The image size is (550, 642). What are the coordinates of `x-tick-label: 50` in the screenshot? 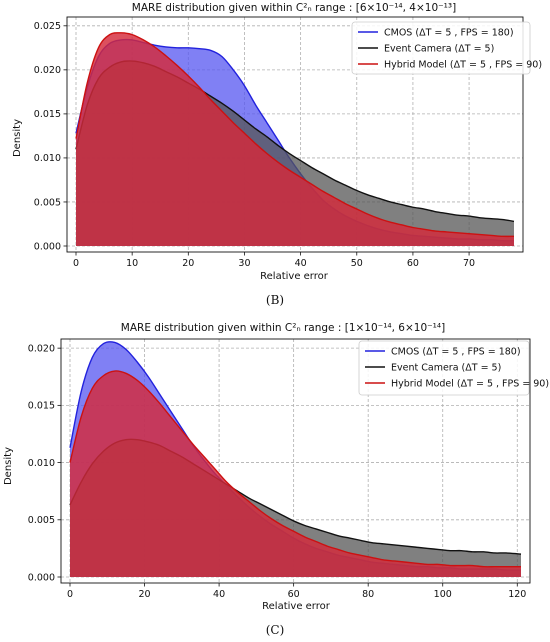 It's located at (357, 263).